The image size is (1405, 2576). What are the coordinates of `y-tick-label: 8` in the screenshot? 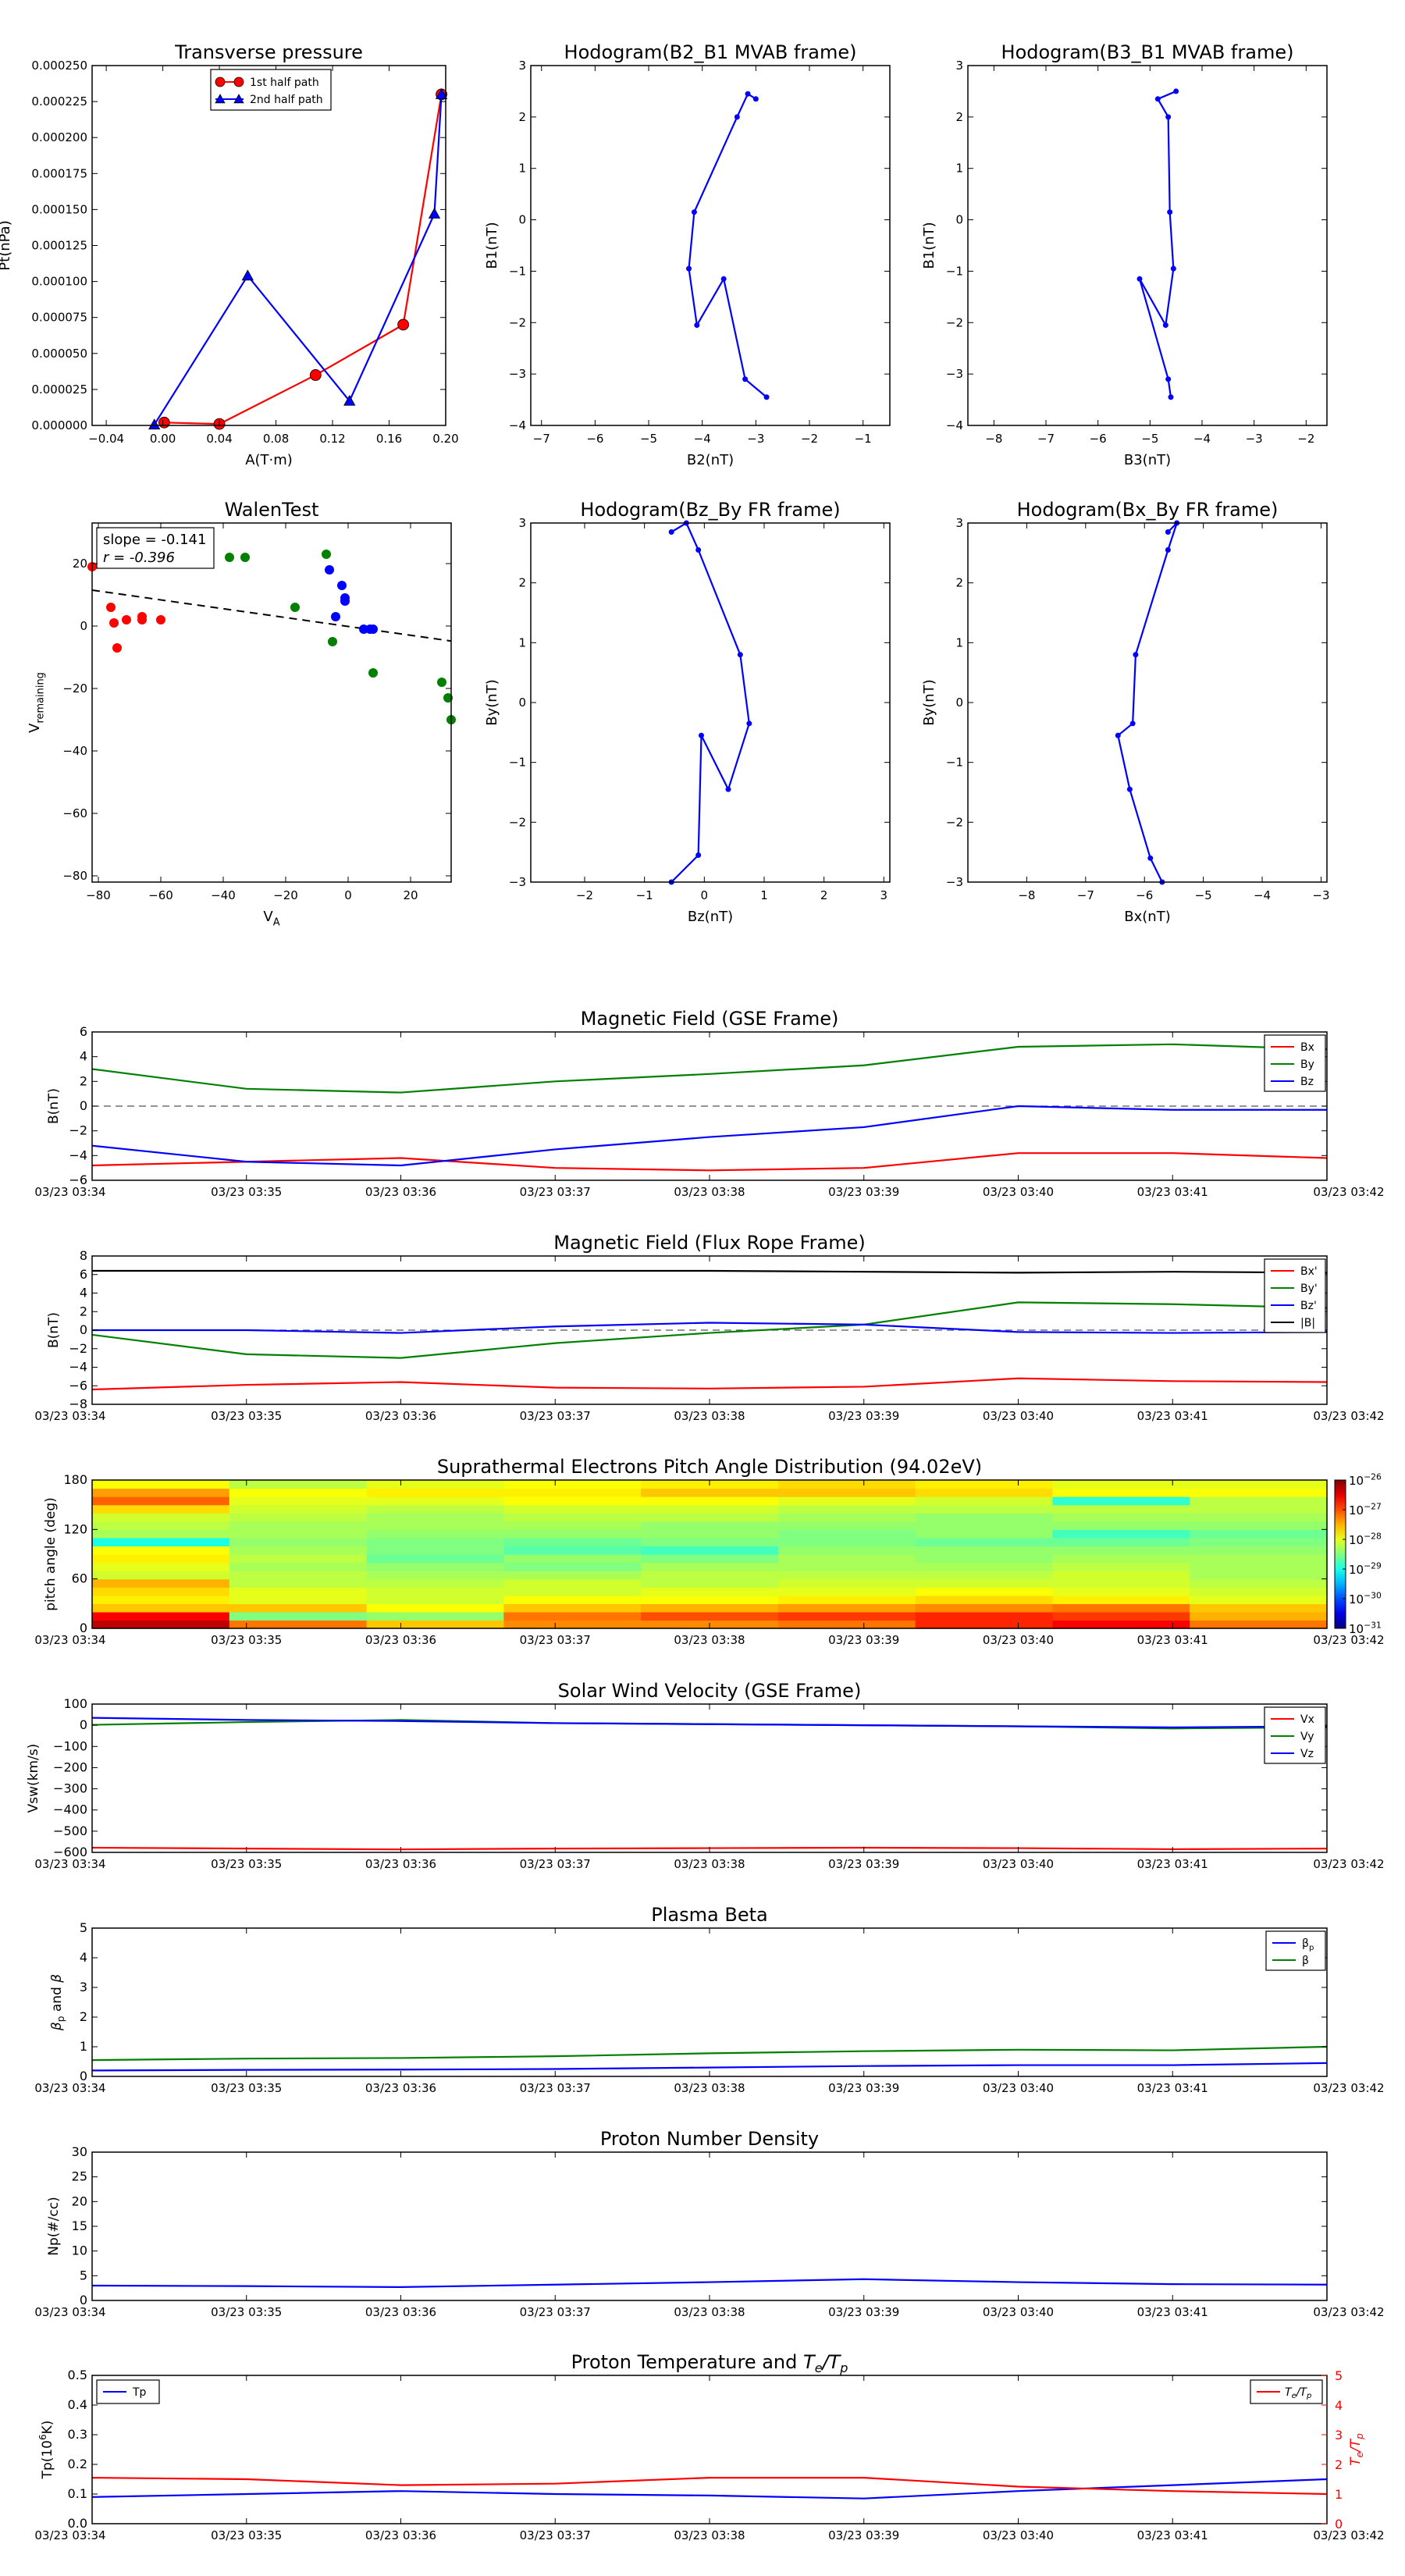 It's located at (84, 1255).